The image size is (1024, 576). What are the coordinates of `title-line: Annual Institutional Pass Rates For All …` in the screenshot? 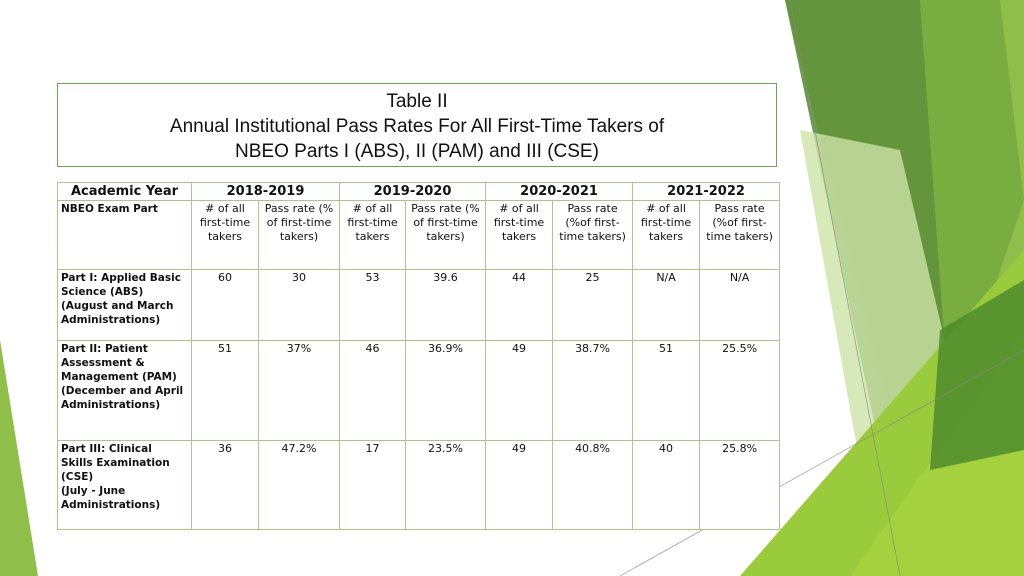 It's located at (417, 126).